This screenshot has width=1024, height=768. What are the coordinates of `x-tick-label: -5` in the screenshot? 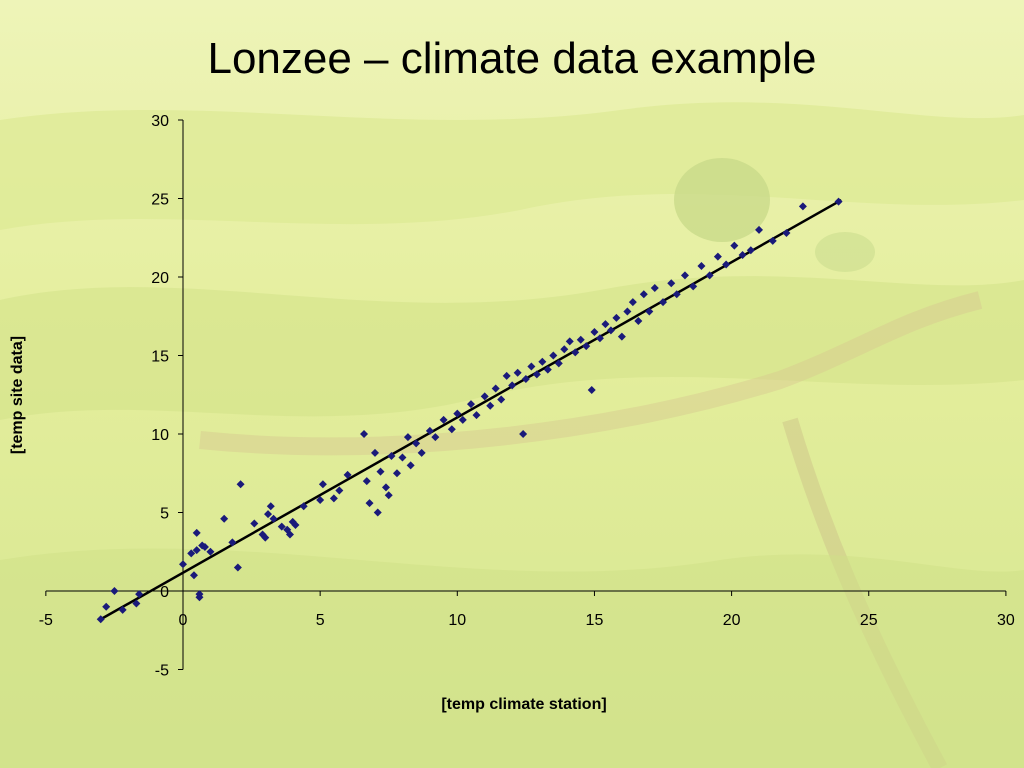 It's located at (46, 620).